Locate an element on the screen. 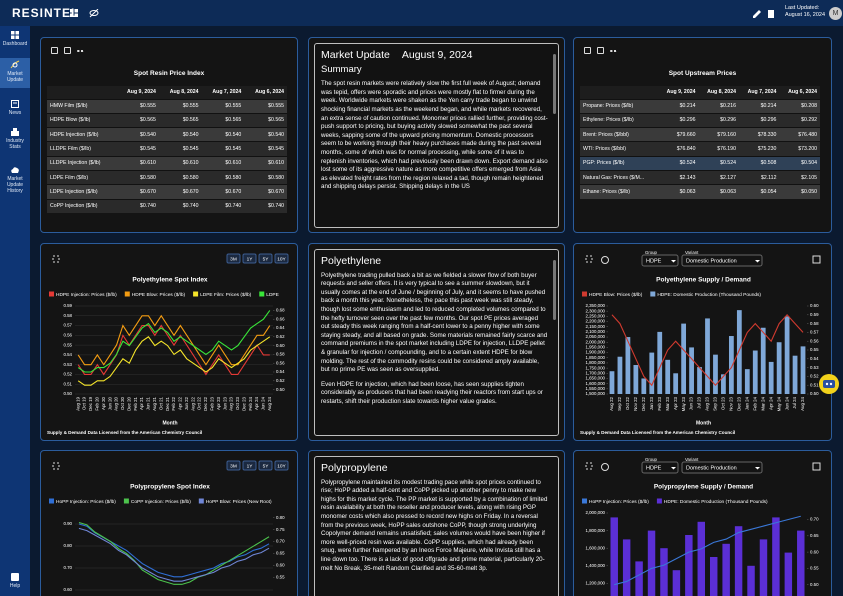 The width and height of the screenshot is (843, 596). chat-assistant is located at coordinates (829, 384).